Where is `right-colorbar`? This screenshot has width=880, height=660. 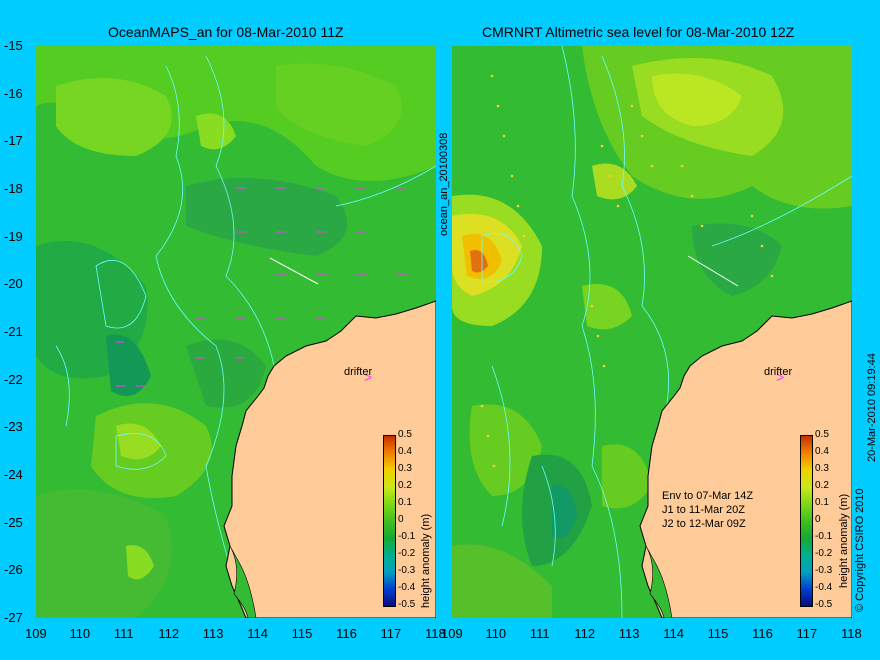 right-colorbar is located at coordinates (806, 521).